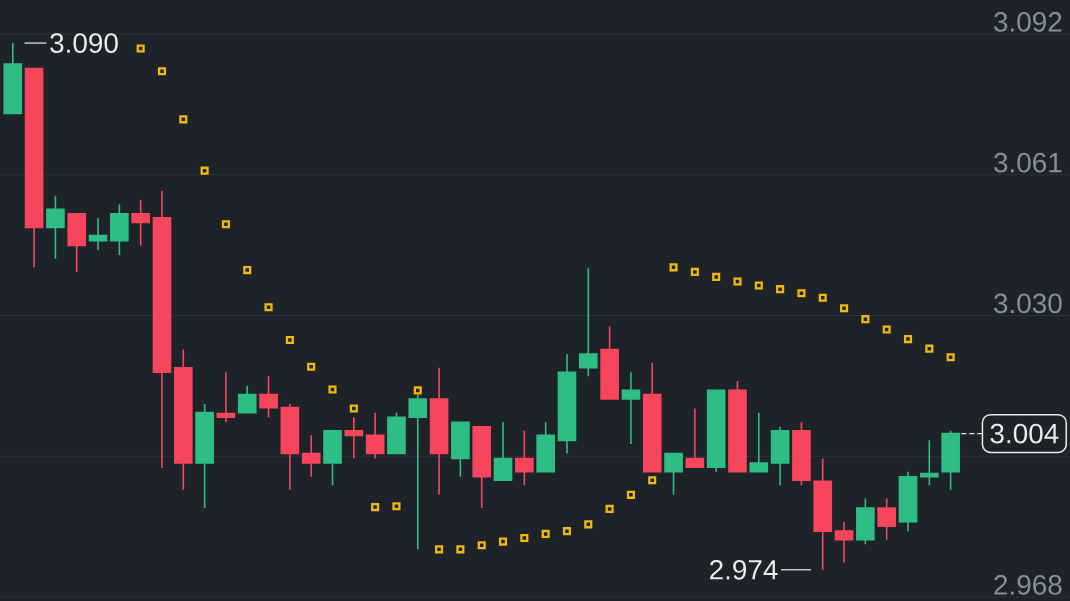  Describe the element at coordinates (1028, 162) in the screenshot. I see `y-tick-label: 3.061` at that location.